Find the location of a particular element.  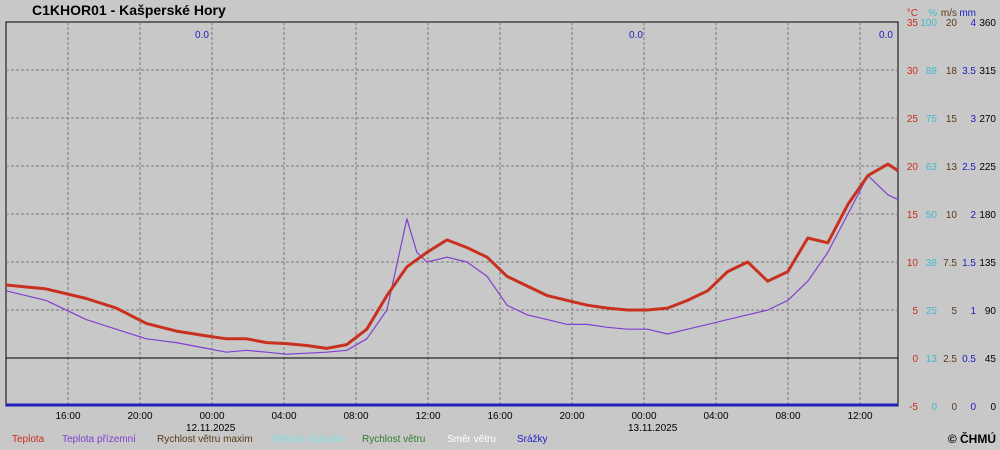

date-label-2: 13.11.2025 is located at coordinates (653, 428).